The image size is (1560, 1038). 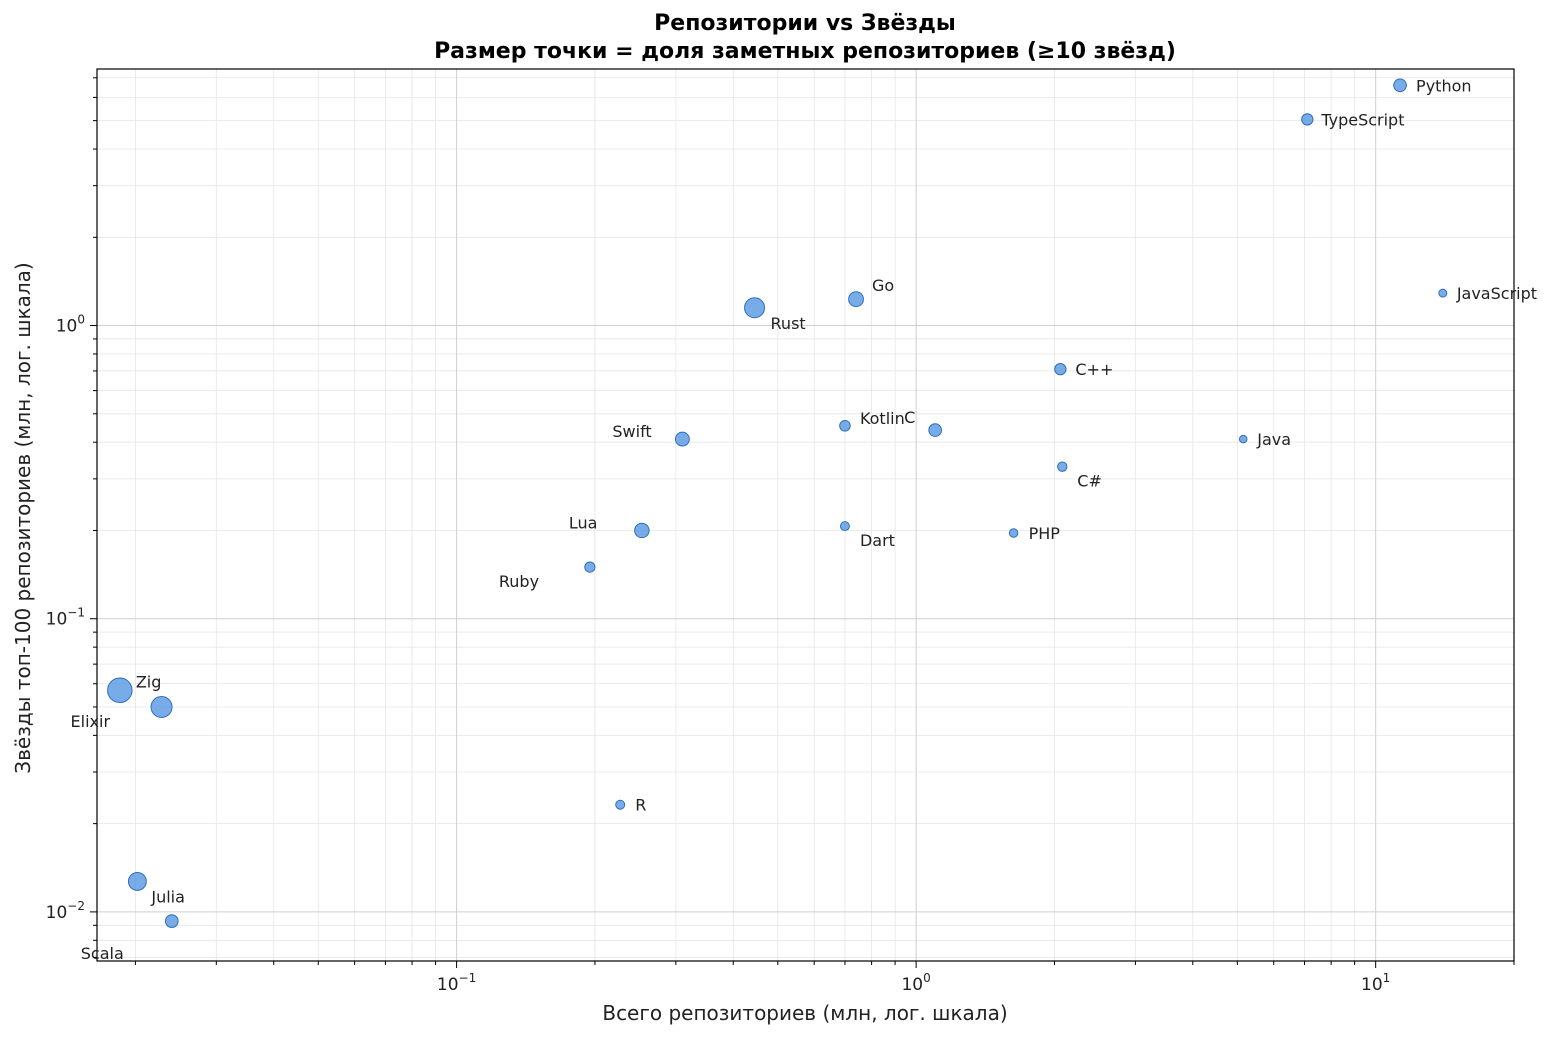 I want to click on y-tick-label: 10⁰, so click(x=70, y=325).